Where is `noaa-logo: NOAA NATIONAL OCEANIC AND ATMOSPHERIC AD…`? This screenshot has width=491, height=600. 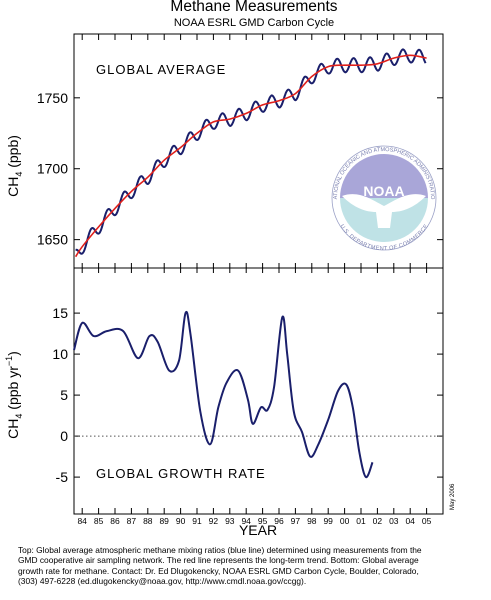 noaa-logo: NOAA NATIONAL OCEANIC AND ATMOSPHERIC AD… is located at coordinates (384, 198).